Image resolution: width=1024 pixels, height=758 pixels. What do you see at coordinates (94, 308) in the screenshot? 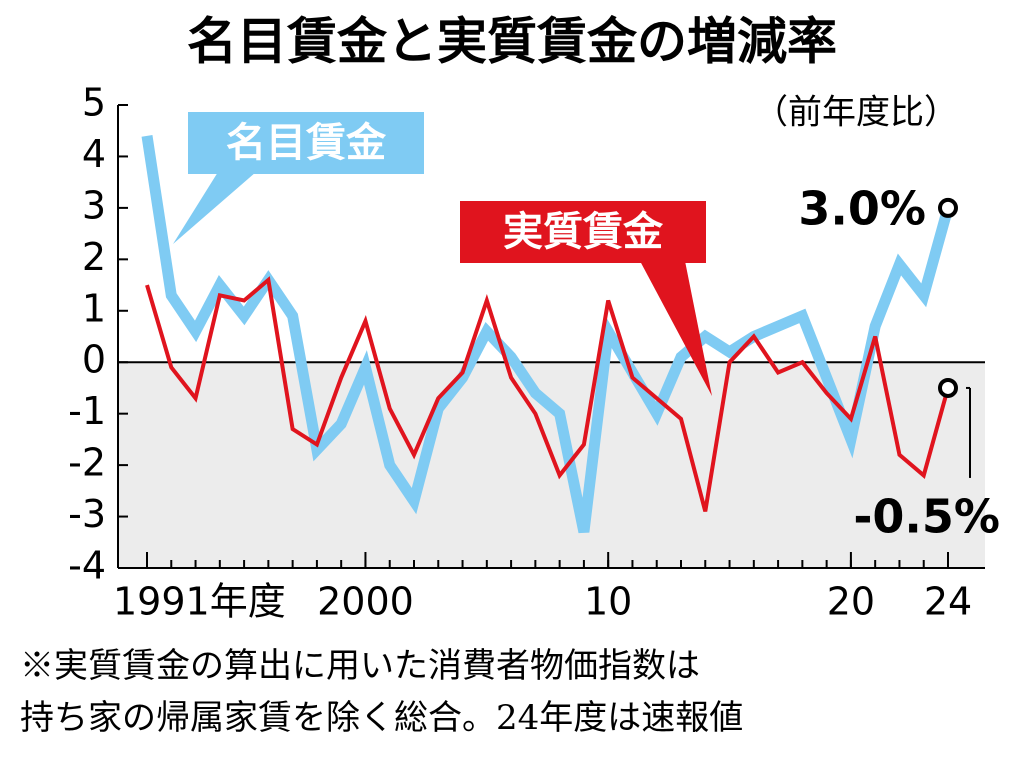
I see `y-tick-label: 1` at bounding box center [94, 308].